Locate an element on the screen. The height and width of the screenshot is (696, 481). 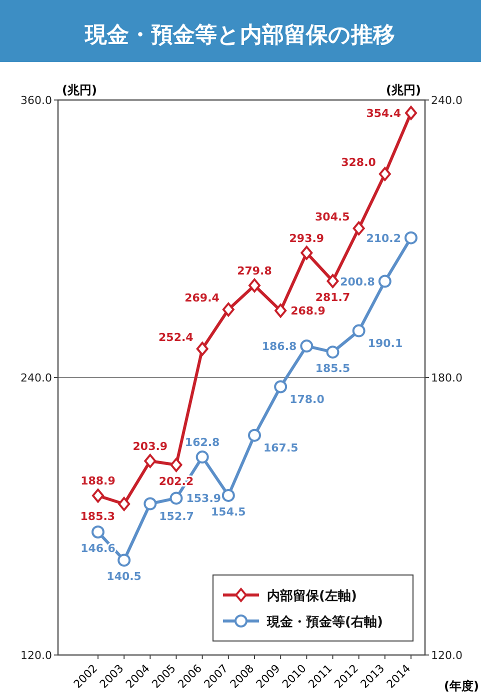
data-label: 200.8 is located at coordinates (357, 281).